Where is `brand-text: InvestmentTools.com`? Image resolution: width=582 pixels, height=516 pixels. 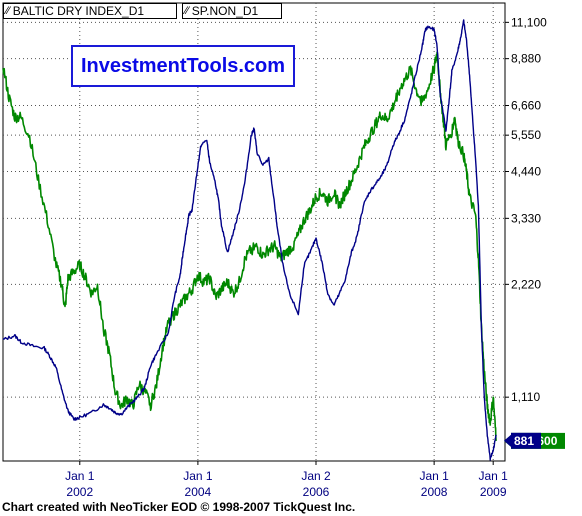
brand-text: InvestmentTools.com is located at coordinates (183, 65).